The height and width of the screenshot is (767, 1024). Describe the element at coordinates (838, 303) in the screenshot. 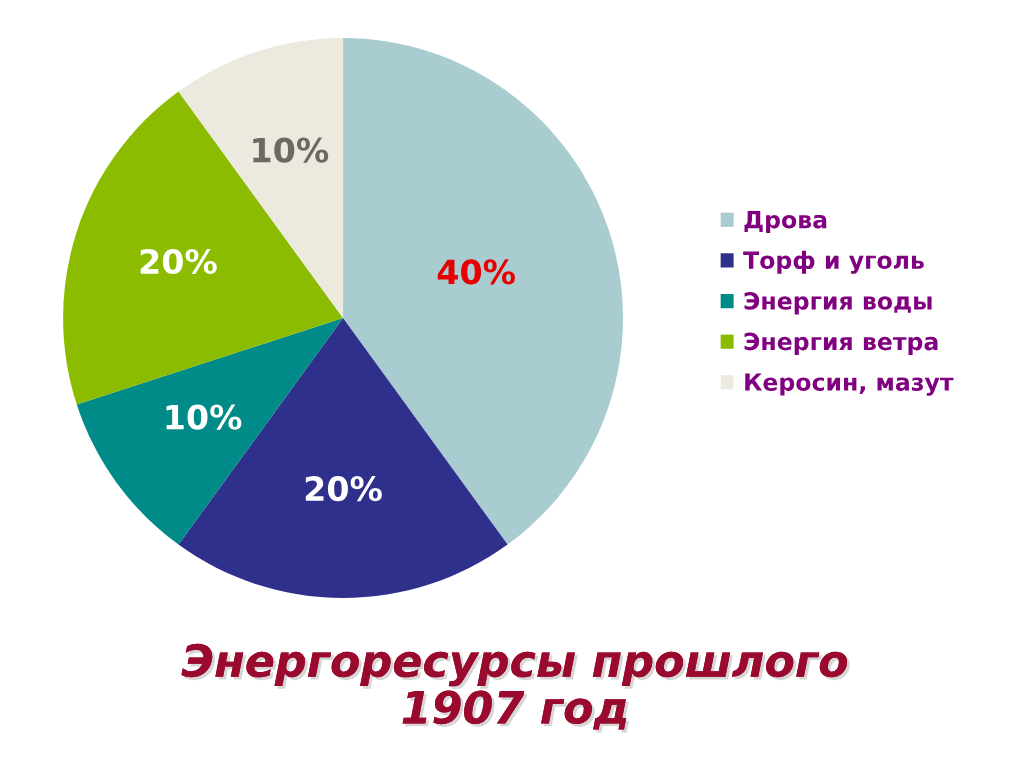

I see `legend-label: Энергия воды` at that location.